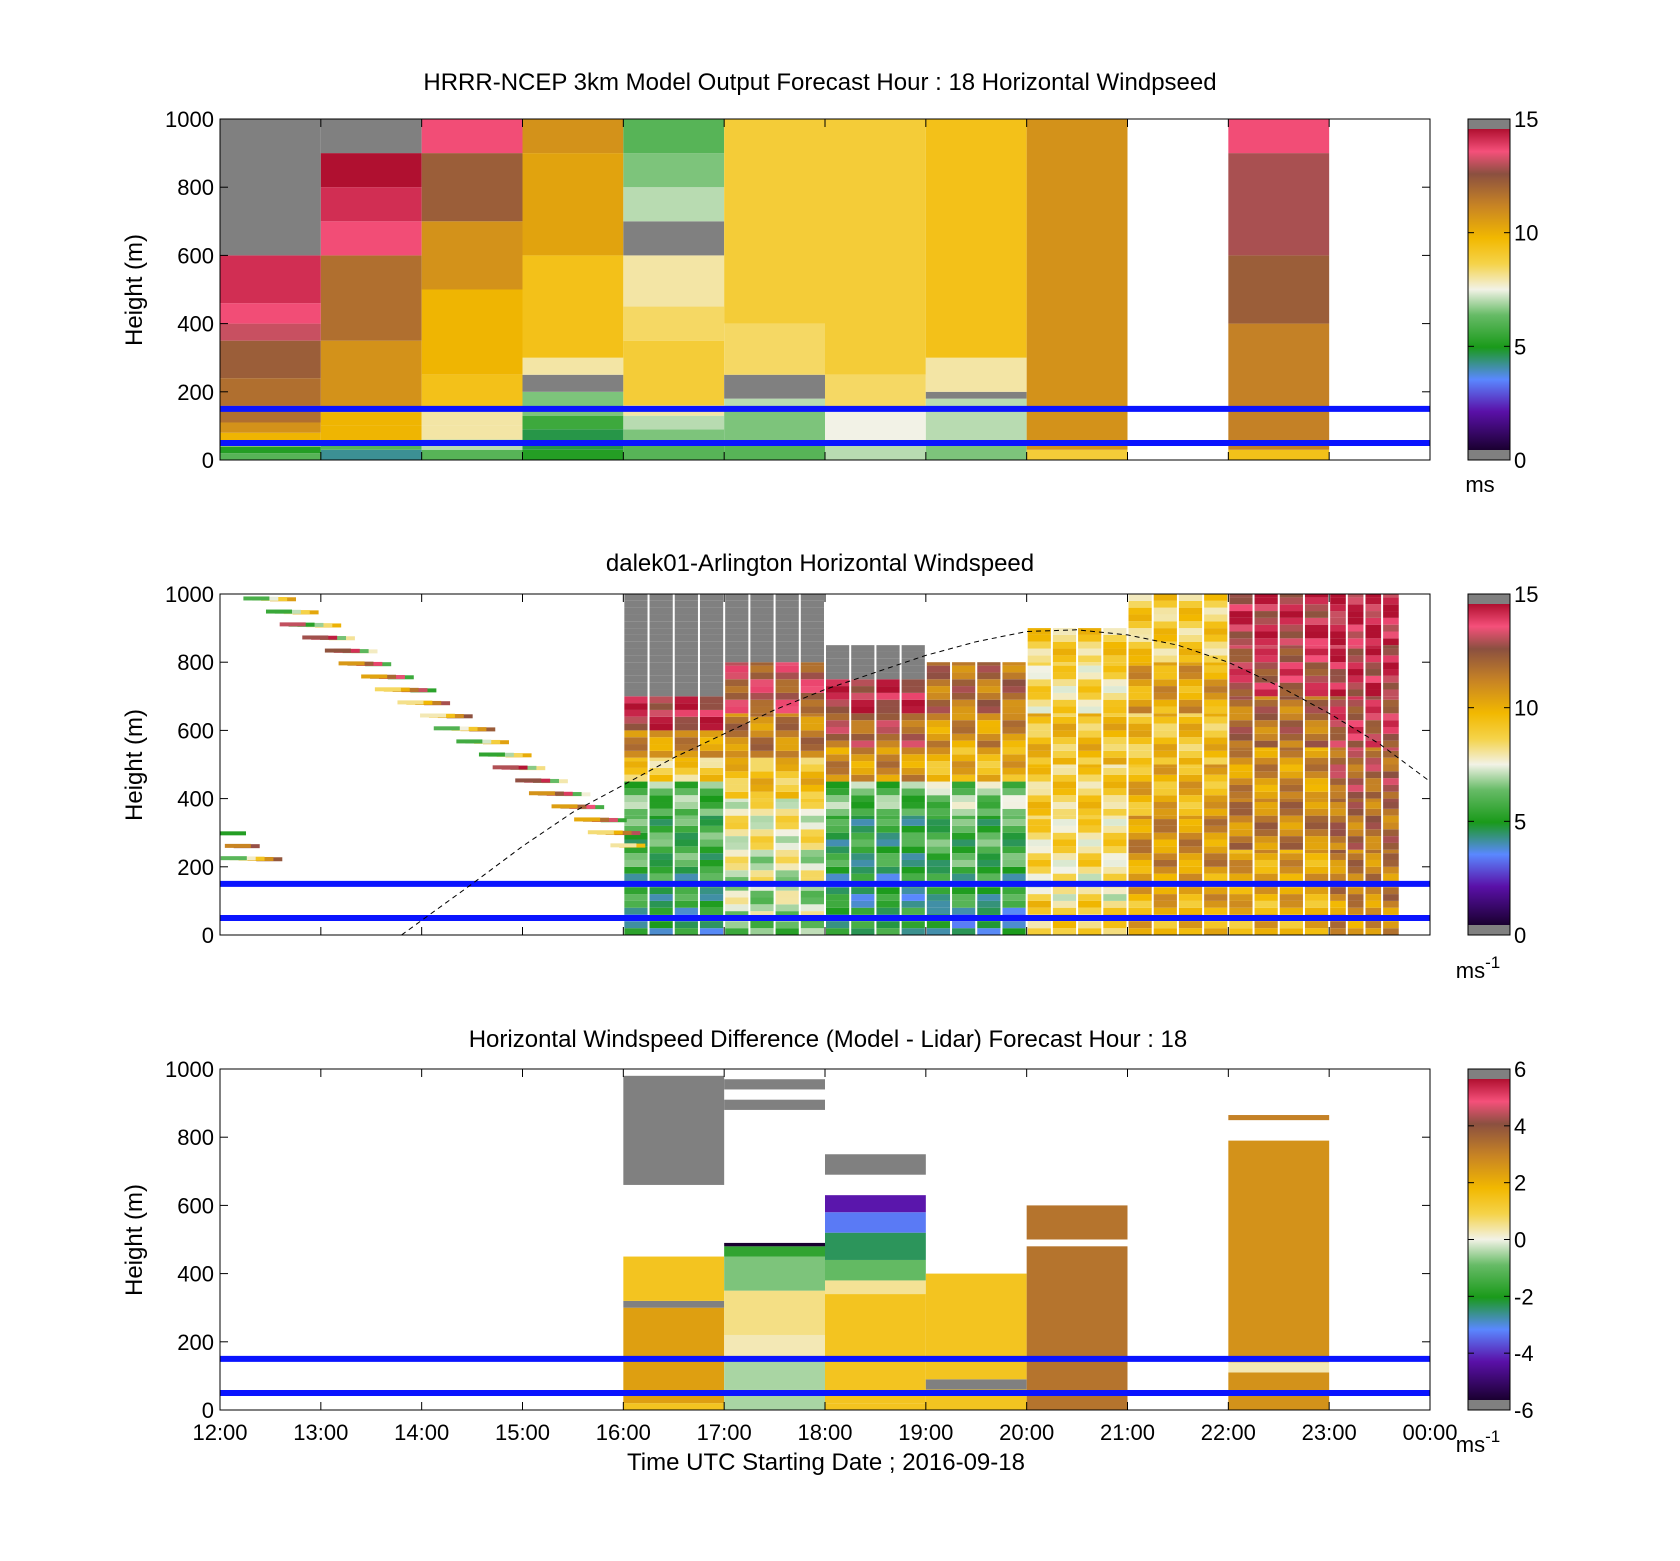 The width and height of the screenshot is (1680, 1561). Describe the element at coordinates (1489, 1074) in the screenshot. I see `colorbar-over-swatch` at that location.